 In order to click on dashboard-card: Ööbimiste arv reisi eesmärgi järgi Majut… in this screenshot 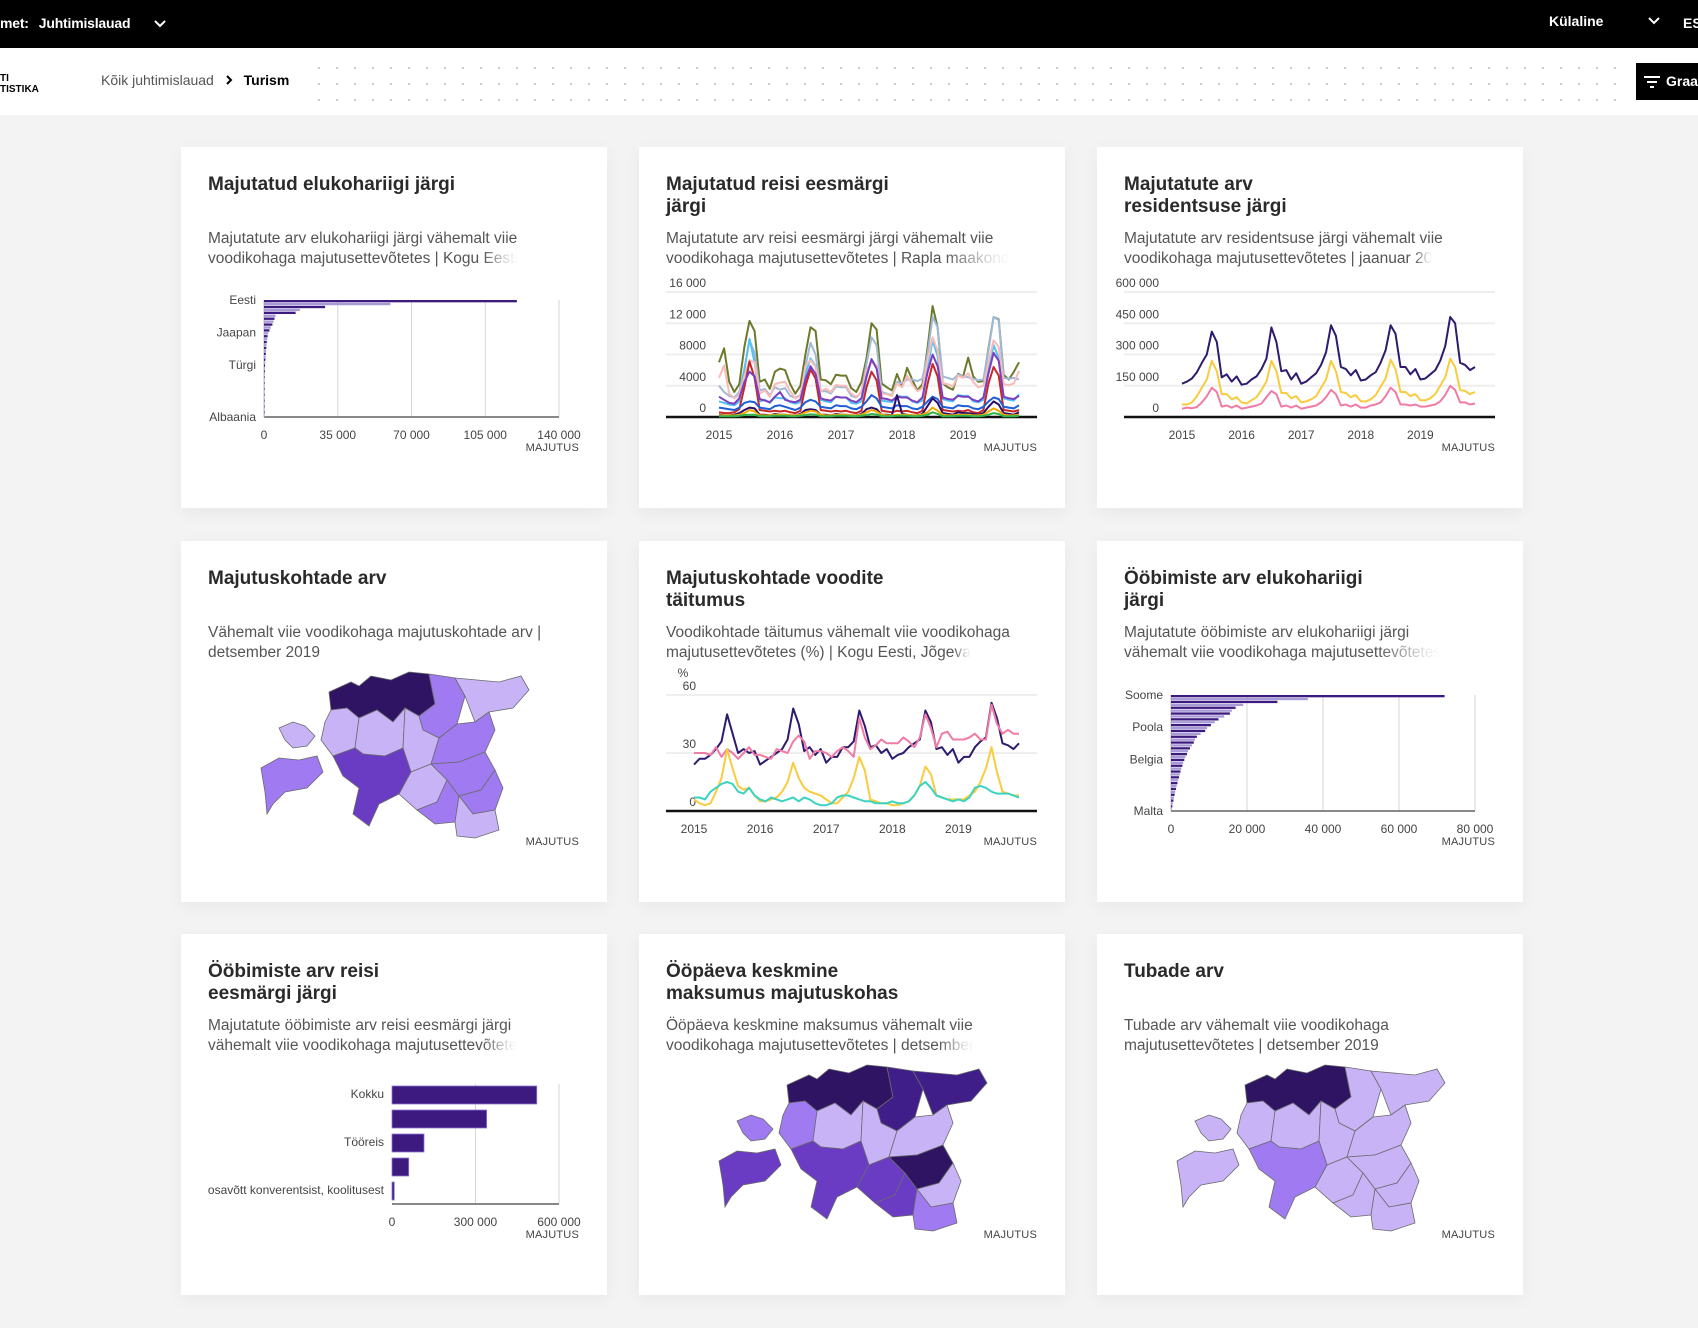, I will do `click(394, 1114)`.